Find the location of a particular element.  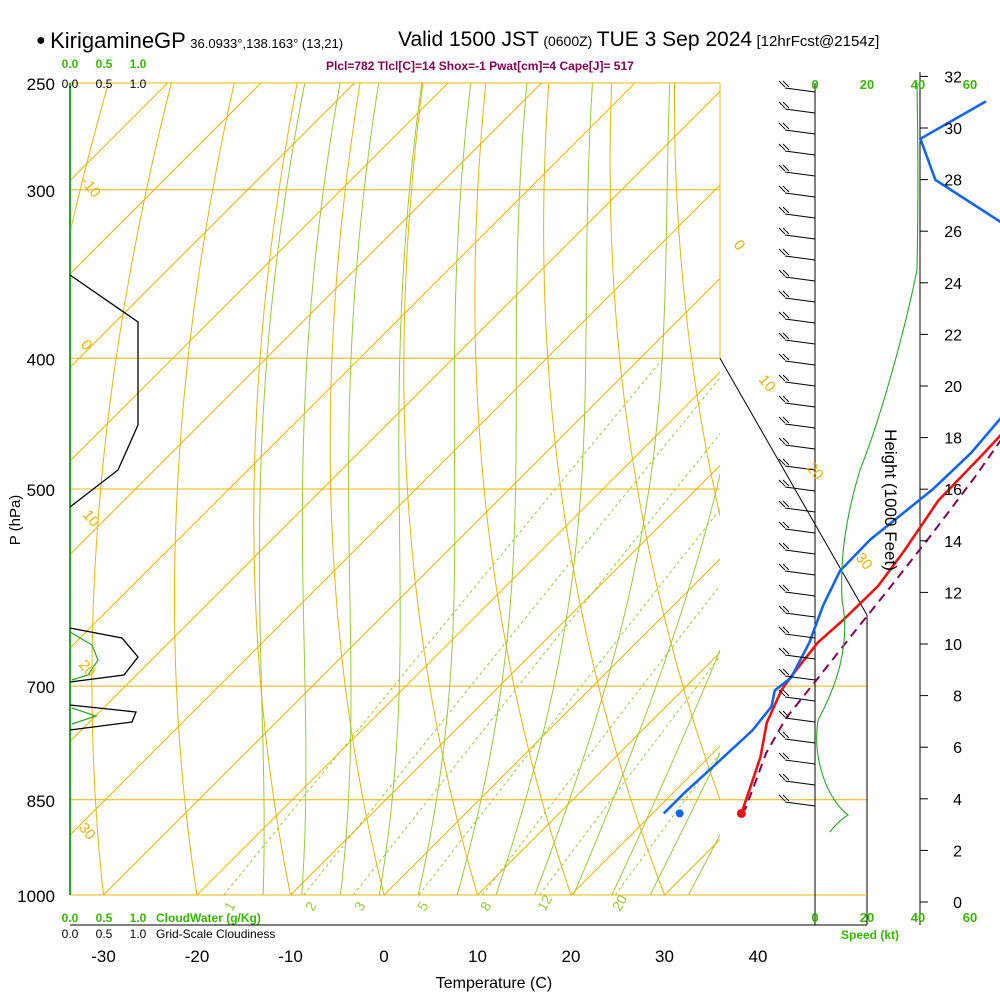

height-tick: 28 is located at coordinates (953, 181).